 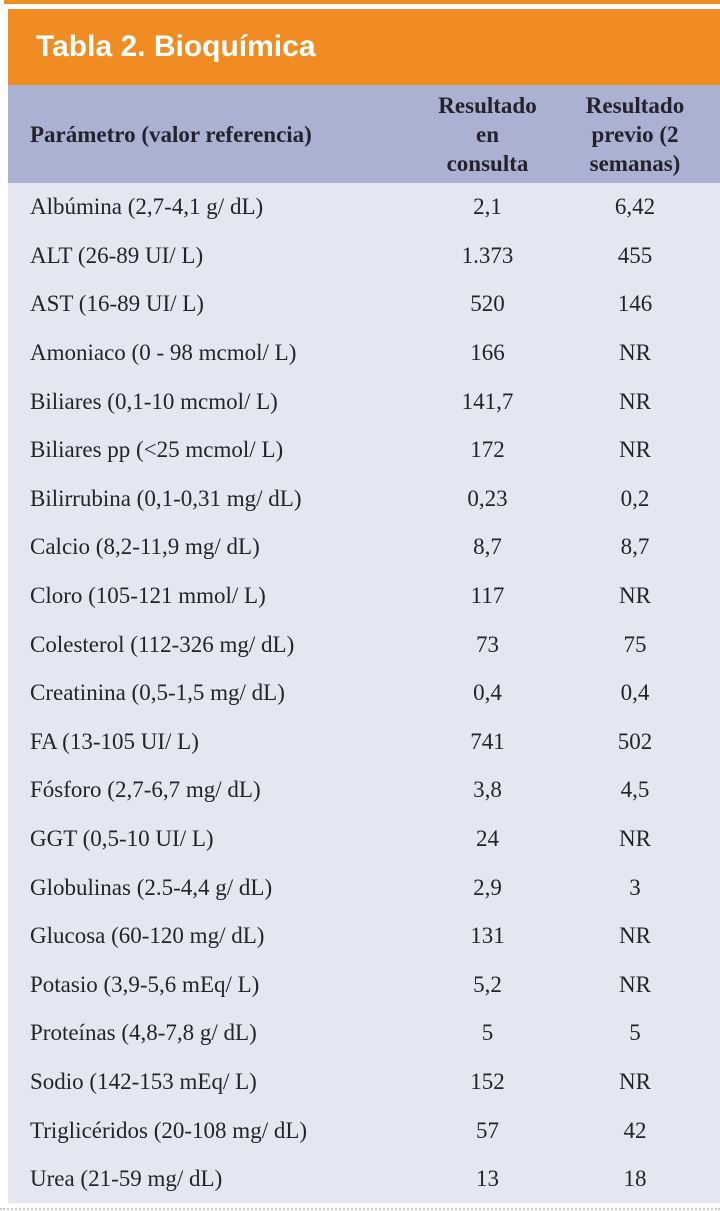 I want to click on table-row: Colesterol (112-326 mg/ dL) 73 75, so click(x=364, y=644).